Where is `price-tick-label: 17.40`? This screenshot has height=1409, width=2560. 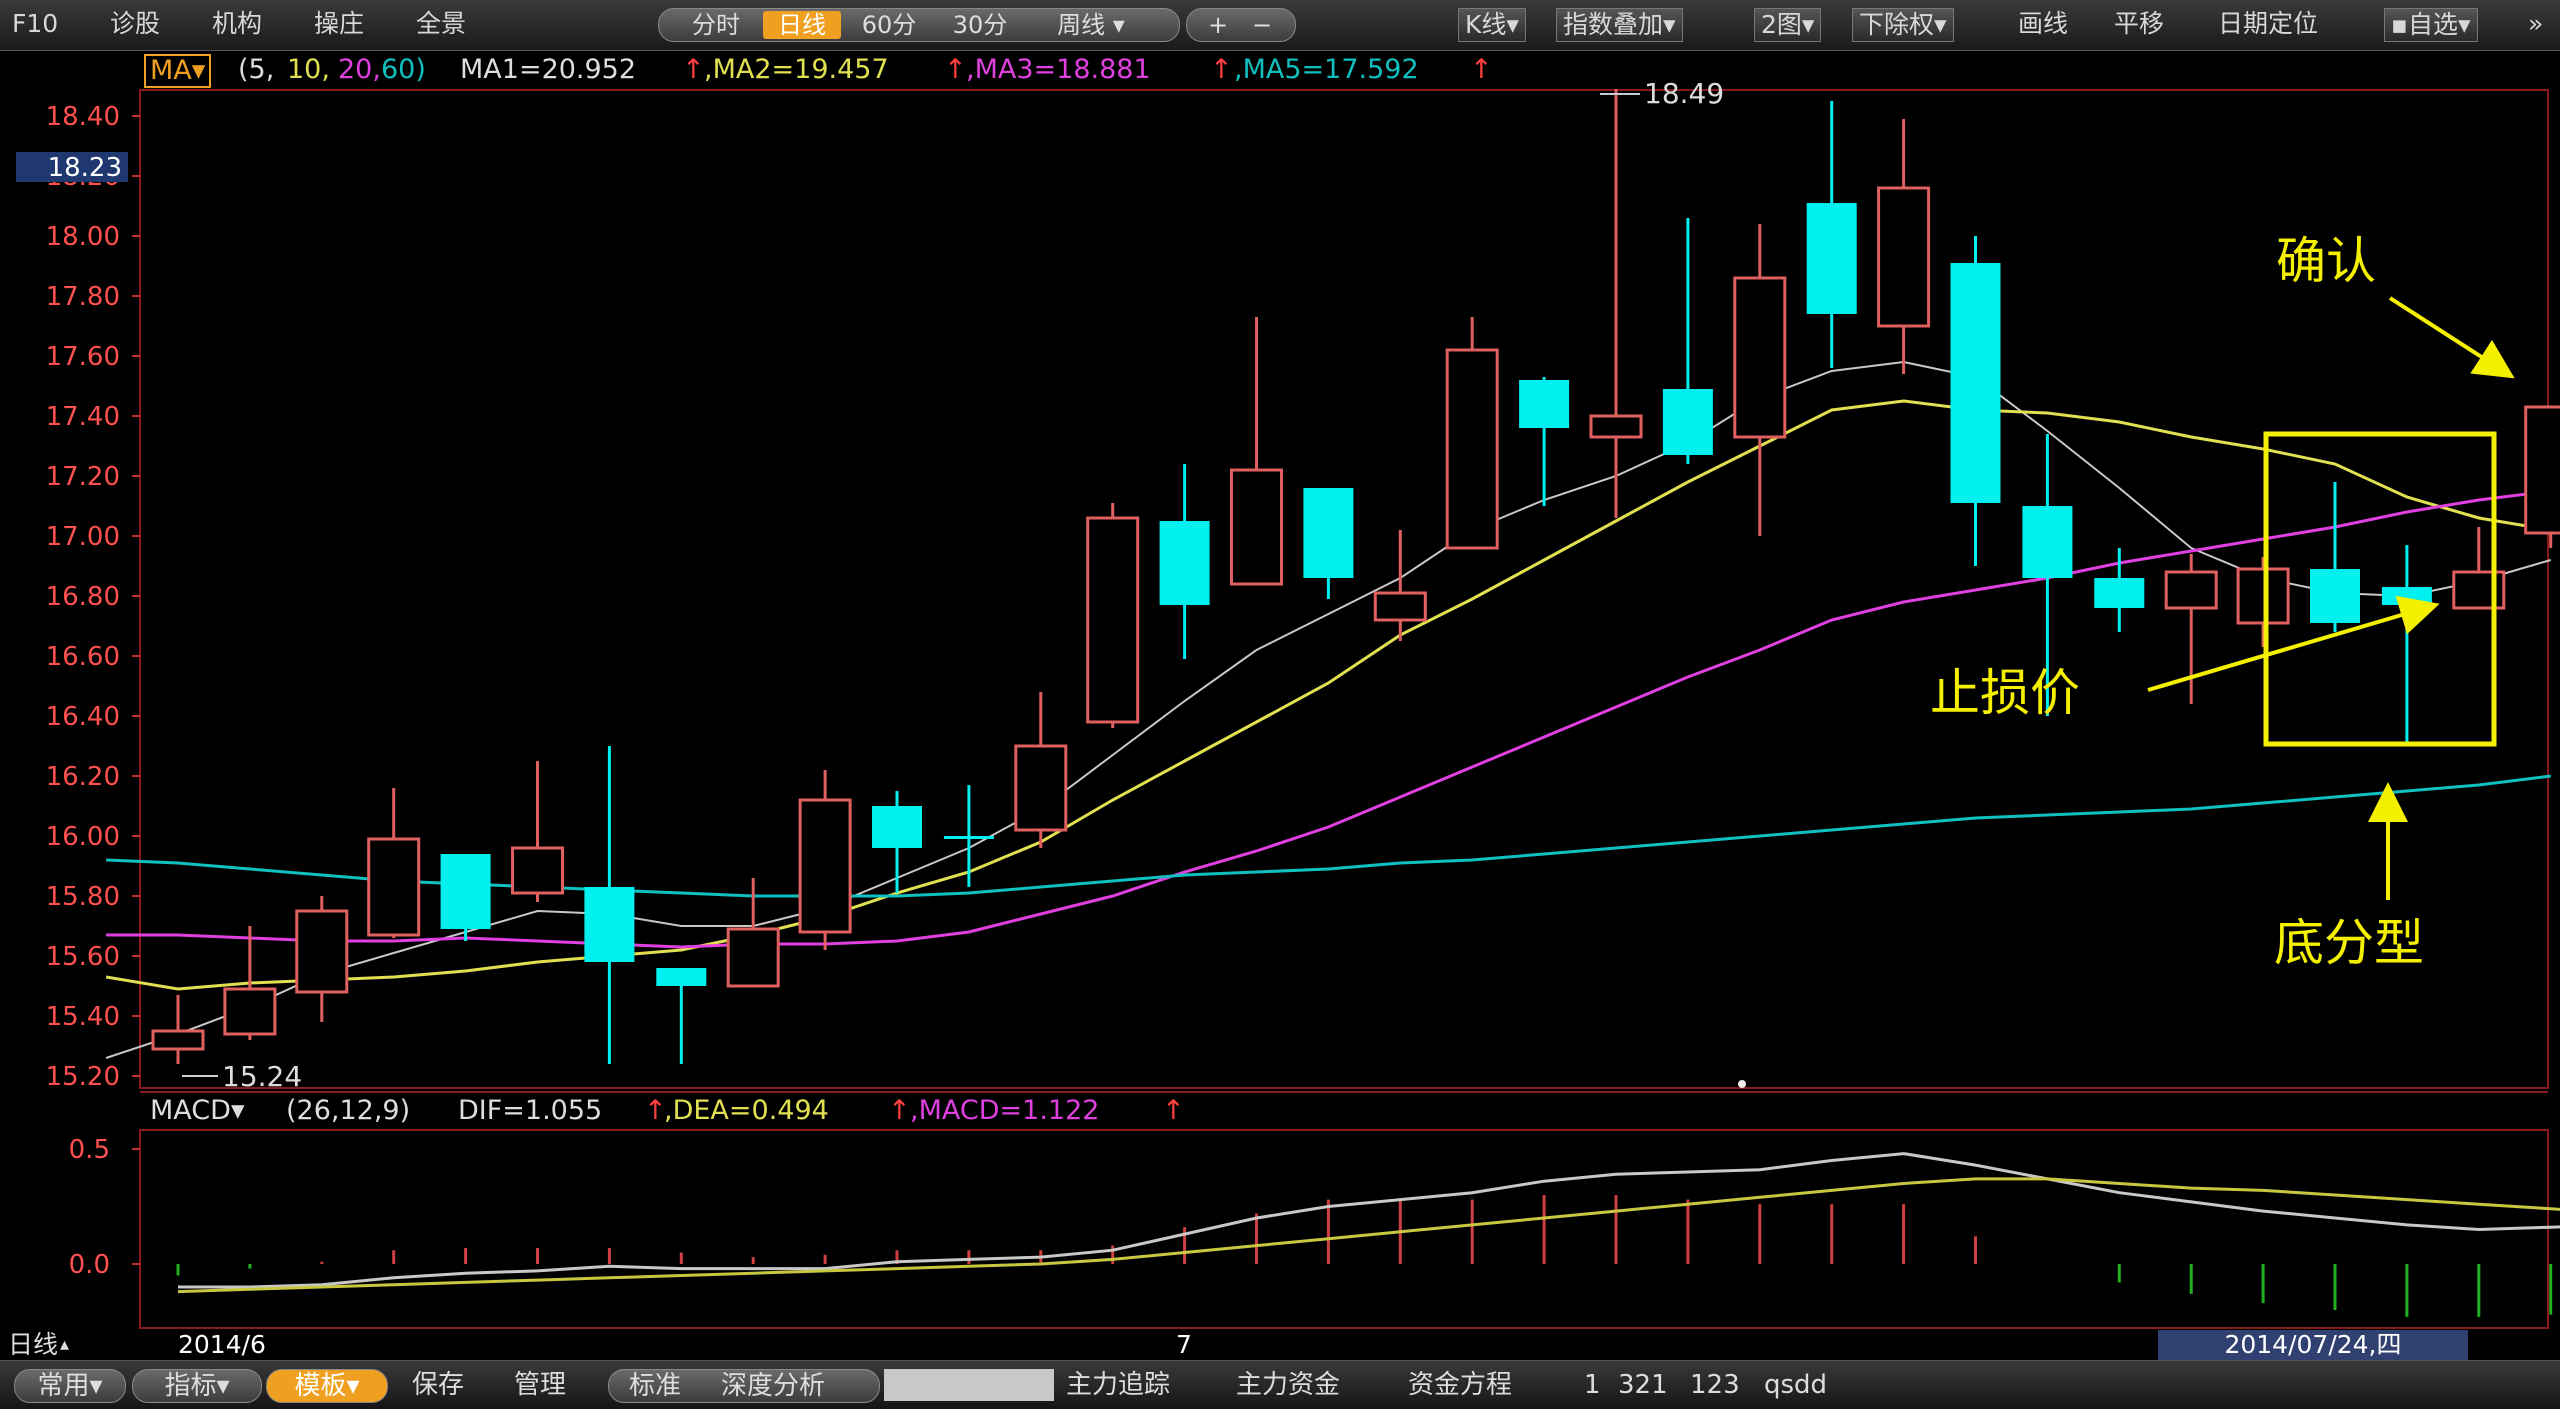
price-tick-label: 17.40 is located at coordinates (83, 417).